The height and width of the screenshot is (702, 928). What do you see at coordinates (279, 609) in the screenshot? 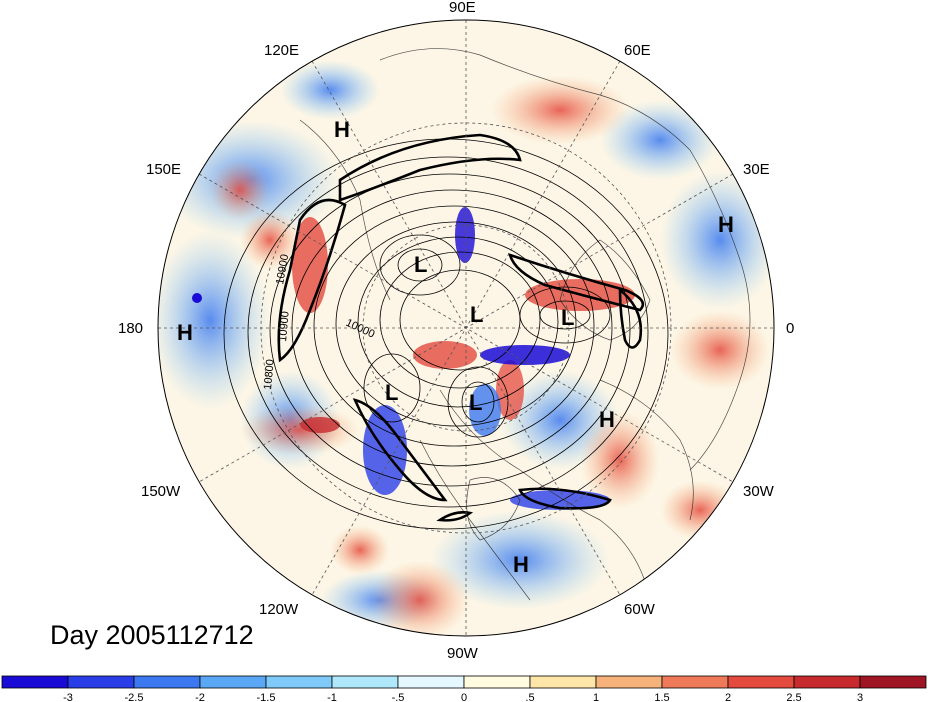
I see `lon-label-120w: 120W` at bounding box center [279, 609].